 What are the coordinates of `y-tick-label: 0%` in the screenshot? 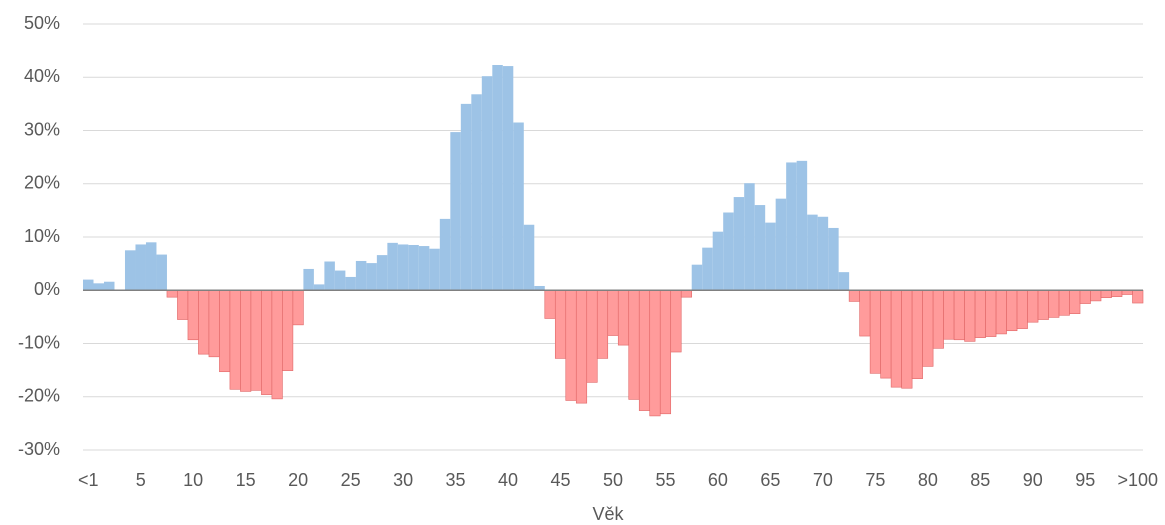 It's located at (47, 289).